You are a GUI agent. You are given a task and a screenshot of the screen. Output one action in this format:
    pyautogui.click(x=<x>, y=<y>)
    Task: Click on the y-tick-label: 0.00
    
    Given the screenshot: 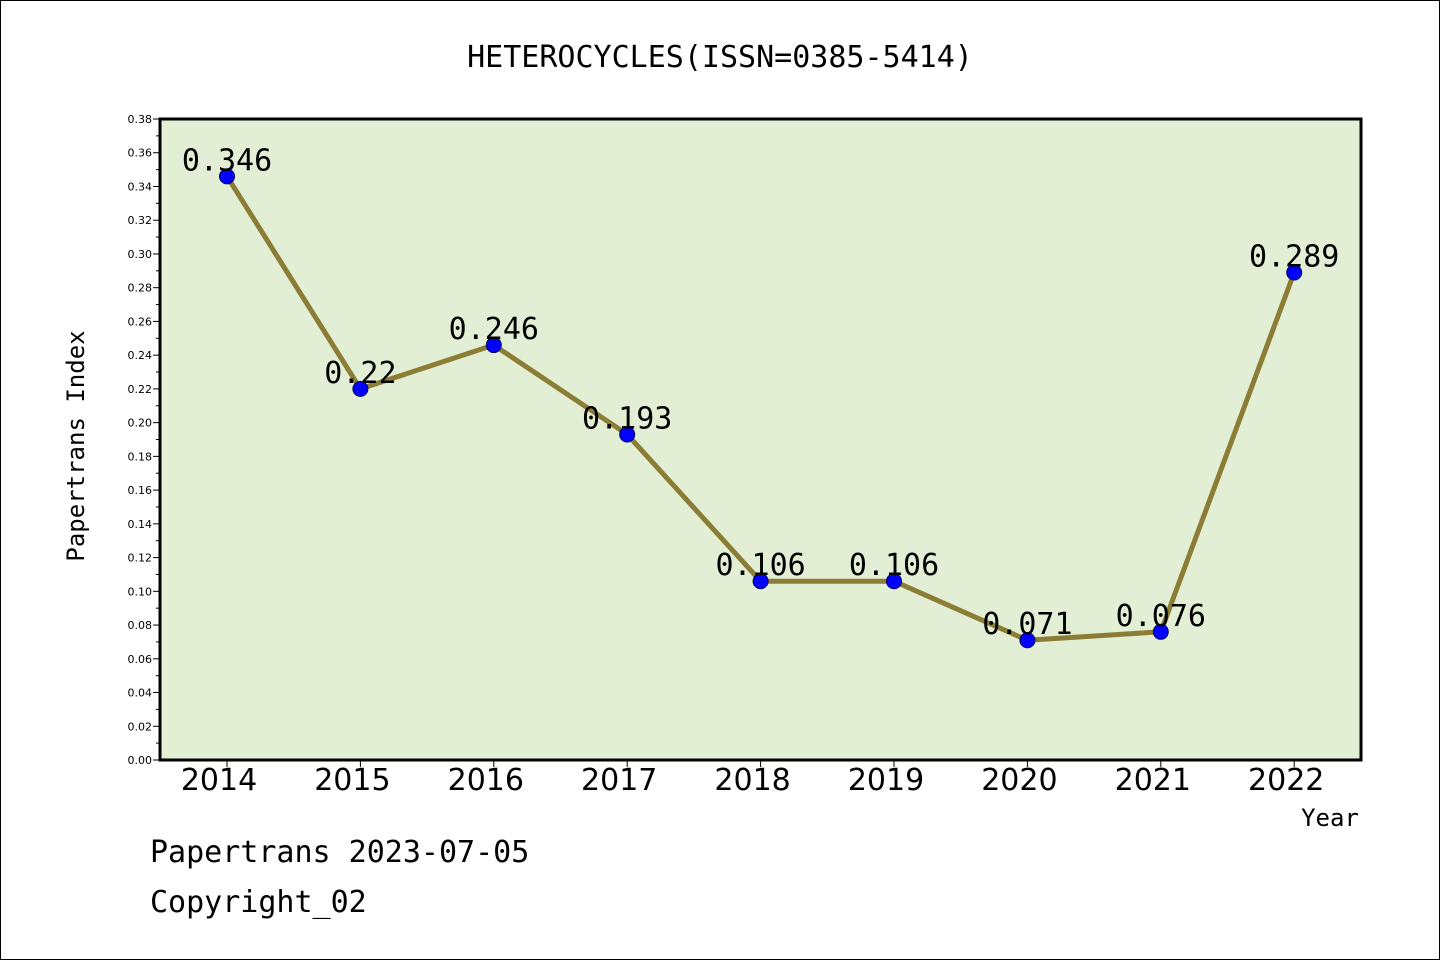 What is the action you would take?
    pyautogui.click(x=140, y=760)
    